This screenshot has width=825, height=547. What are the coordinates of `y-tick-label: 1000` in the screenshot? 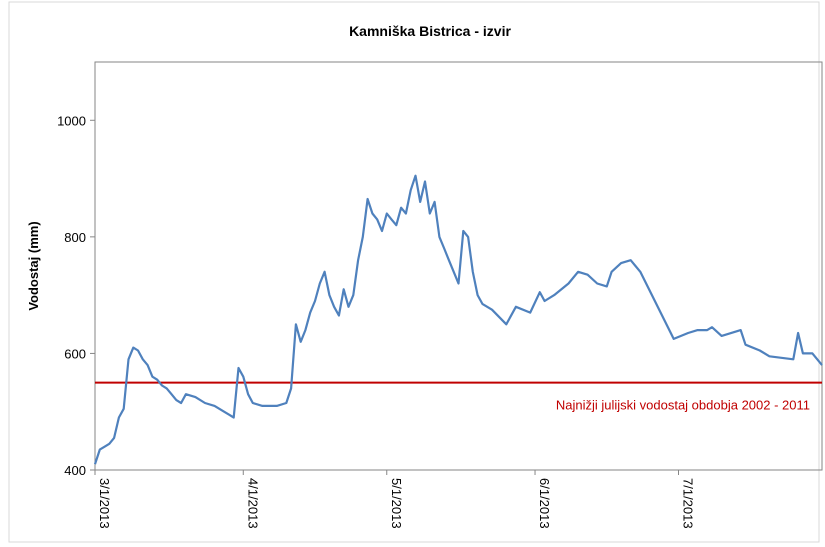 It's located at (71, 120).